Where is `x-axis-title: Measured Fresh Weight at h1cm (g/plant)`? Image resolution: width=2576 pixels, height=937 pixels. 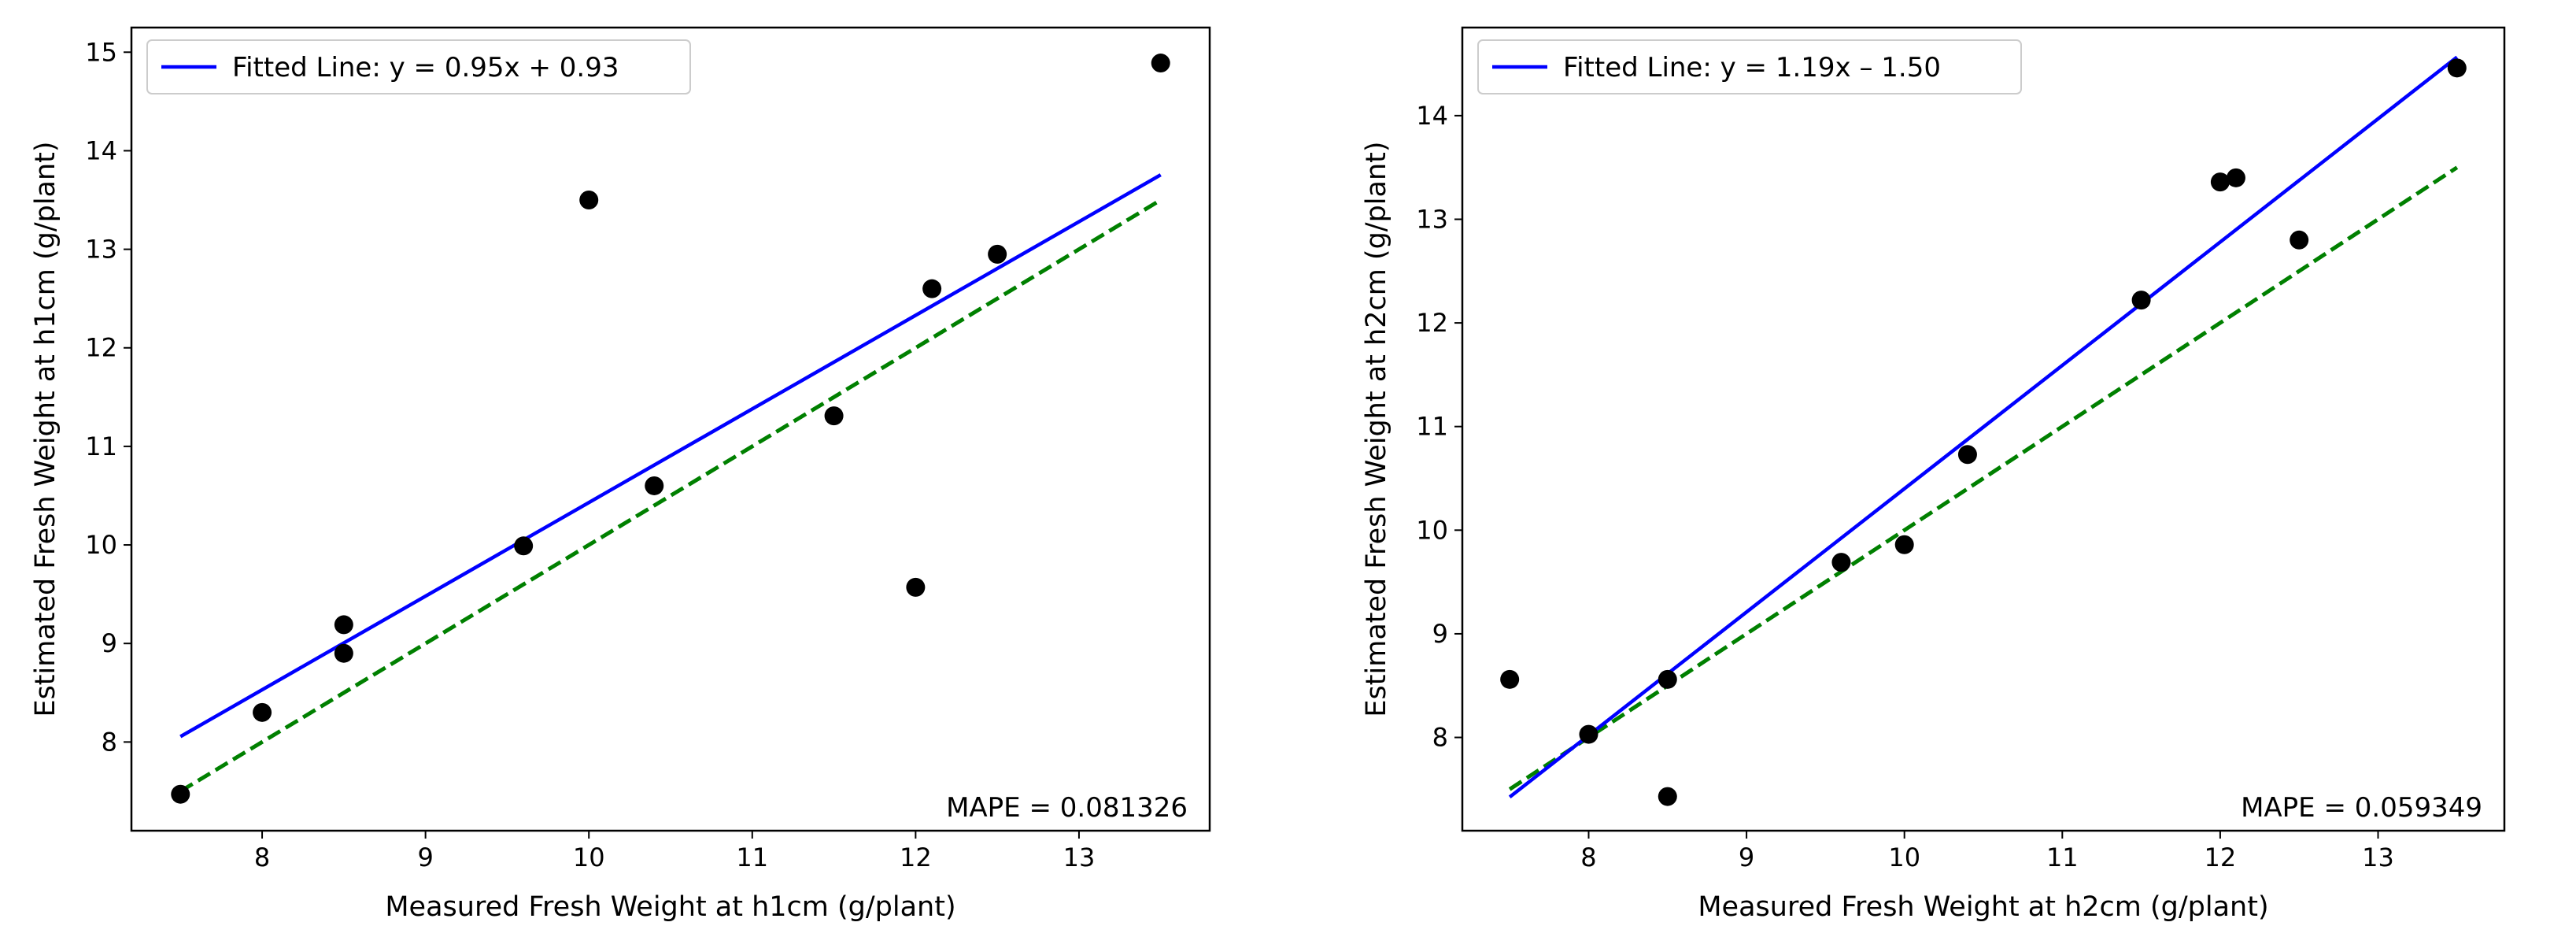 x-axis-title: Measured Fresh Weight at h1cm (g/plant) is located at coordinates (670, 907).